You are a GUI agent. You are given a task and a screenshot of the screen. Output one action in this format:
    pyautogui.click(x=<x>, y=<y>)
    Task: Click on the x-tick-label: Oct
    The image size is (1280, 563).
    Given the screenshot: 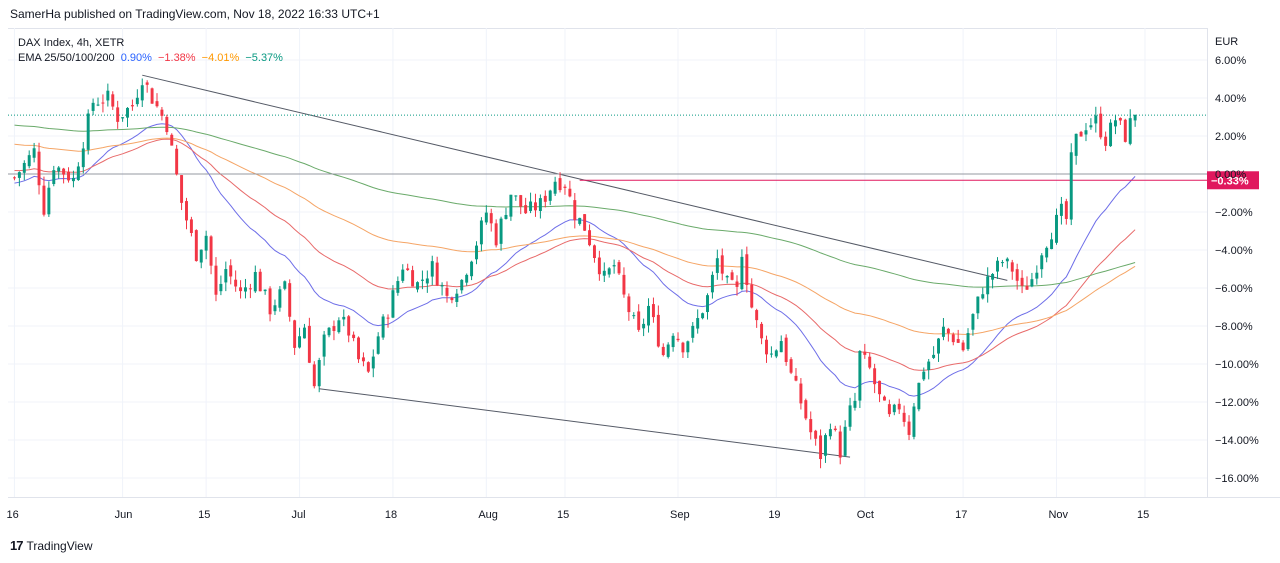 What is the action you would take?
    pyautogui.click(x=865, y=515)
    